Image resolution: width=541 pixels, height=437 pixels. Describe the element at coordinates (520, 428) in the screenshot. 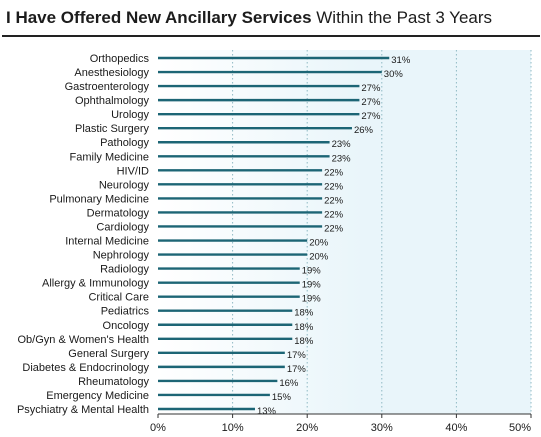

I see `x-tick-label: 50%` at that location.